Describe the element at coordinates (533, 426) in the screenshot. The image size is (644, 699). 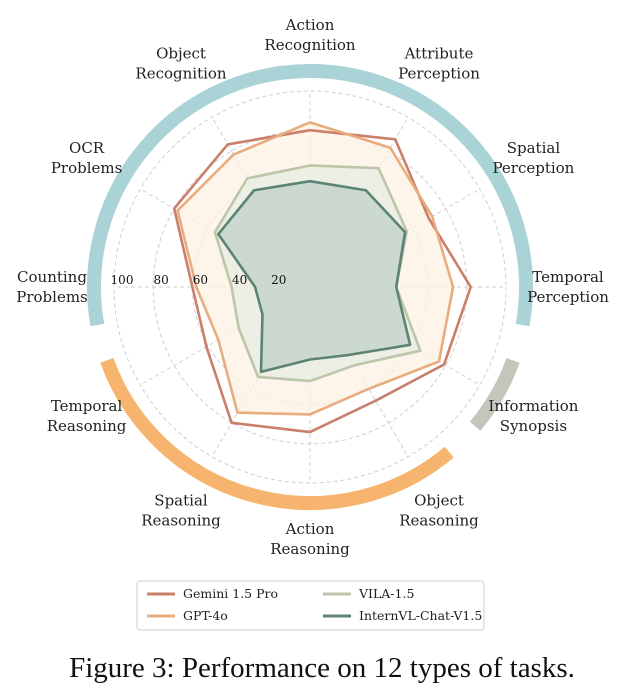
I see `category-label-4-line-1: Synopsis` at that location.